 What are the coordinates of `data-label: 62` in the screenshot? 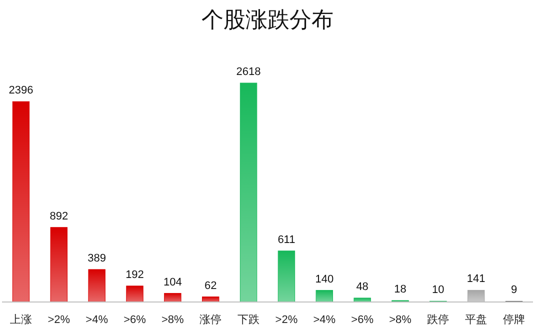 It's located at (210, 286).